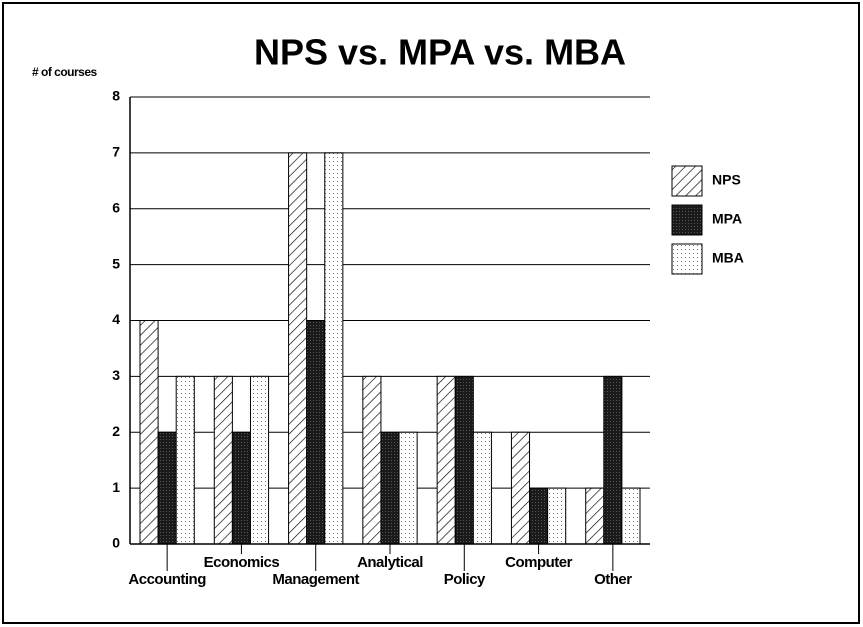  Describe the element at coordinates (116, 263) in the screenshot. I see `y-tick-label: 5` at that location.